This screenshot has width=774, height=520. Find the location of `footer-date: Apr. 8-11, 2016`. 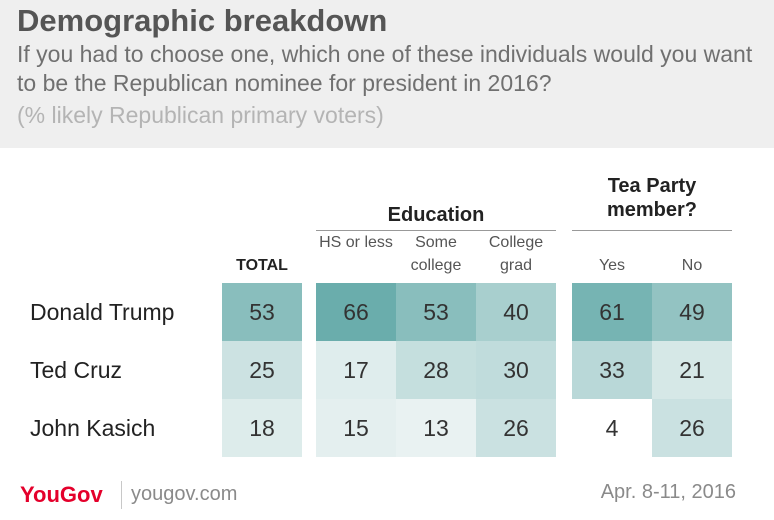

footer-date: Apr. 8-11, 2016 is located at coordinates (668, 492).